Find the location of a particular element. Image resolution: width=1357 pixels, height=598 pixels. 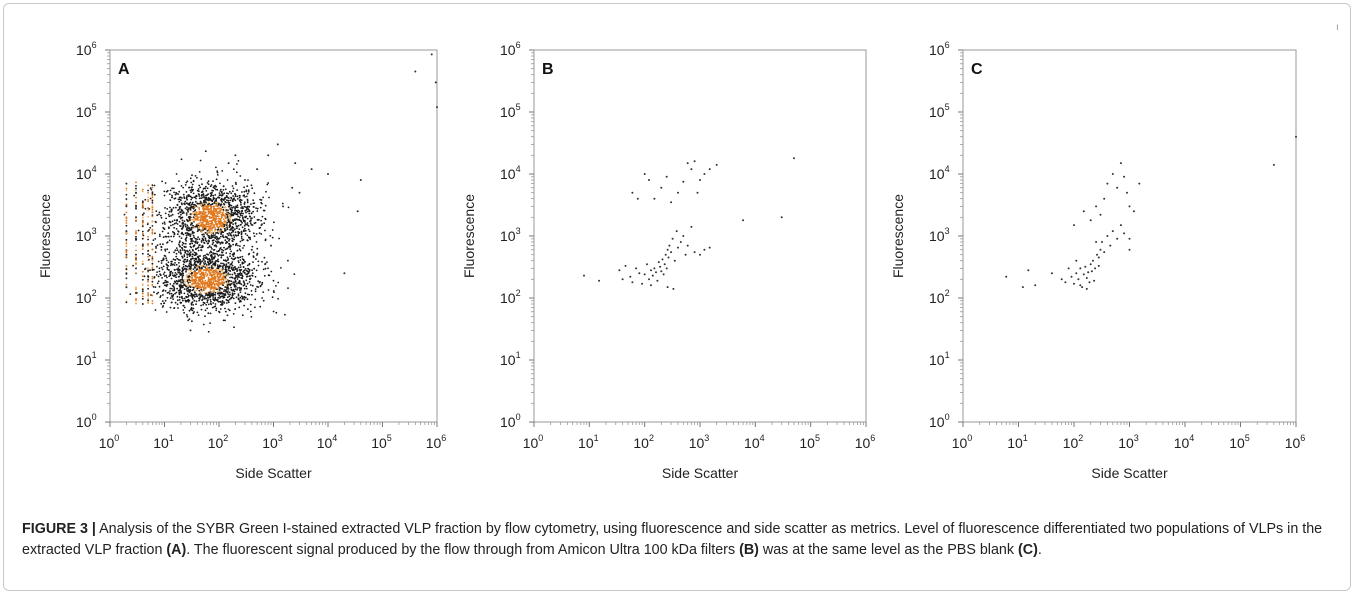

x-tick-exponent: 1 is located at coordinates (1025, 438).